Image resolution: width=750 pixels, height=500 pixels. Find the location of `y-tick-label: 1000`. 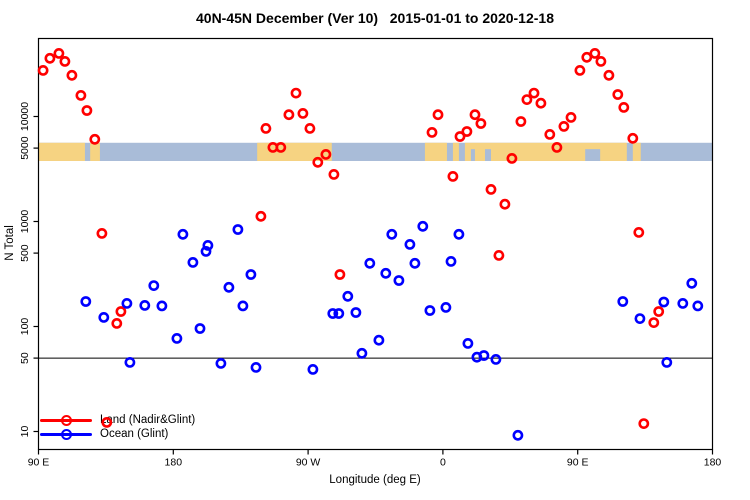

y-tick-label: 1000 is located at coordinates (25, 222).